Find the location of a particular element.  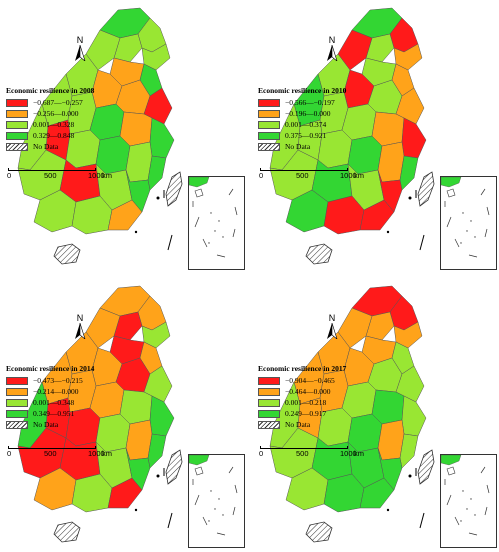

legend-item: −0.473—−0.215 is located at coordinates (50, 380).